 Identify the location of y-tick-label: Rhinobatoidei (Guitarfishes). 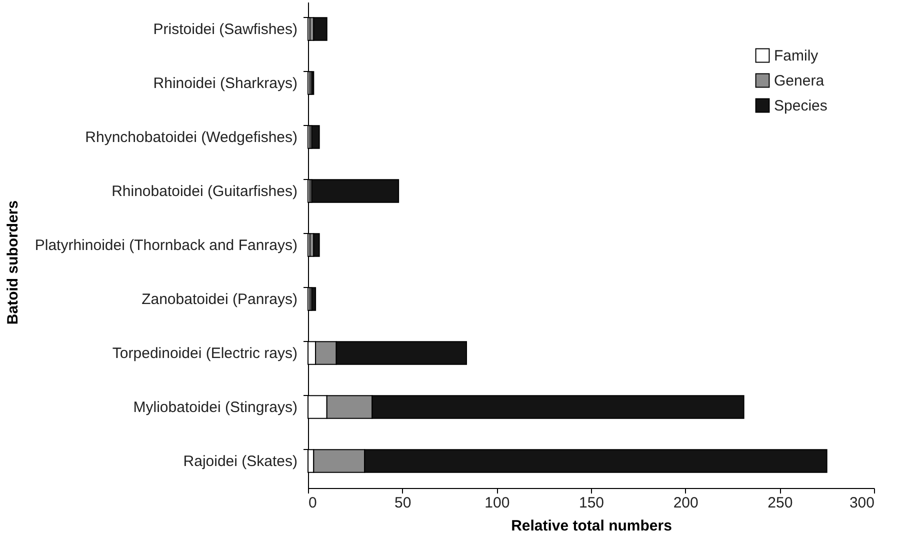
(205, 191).